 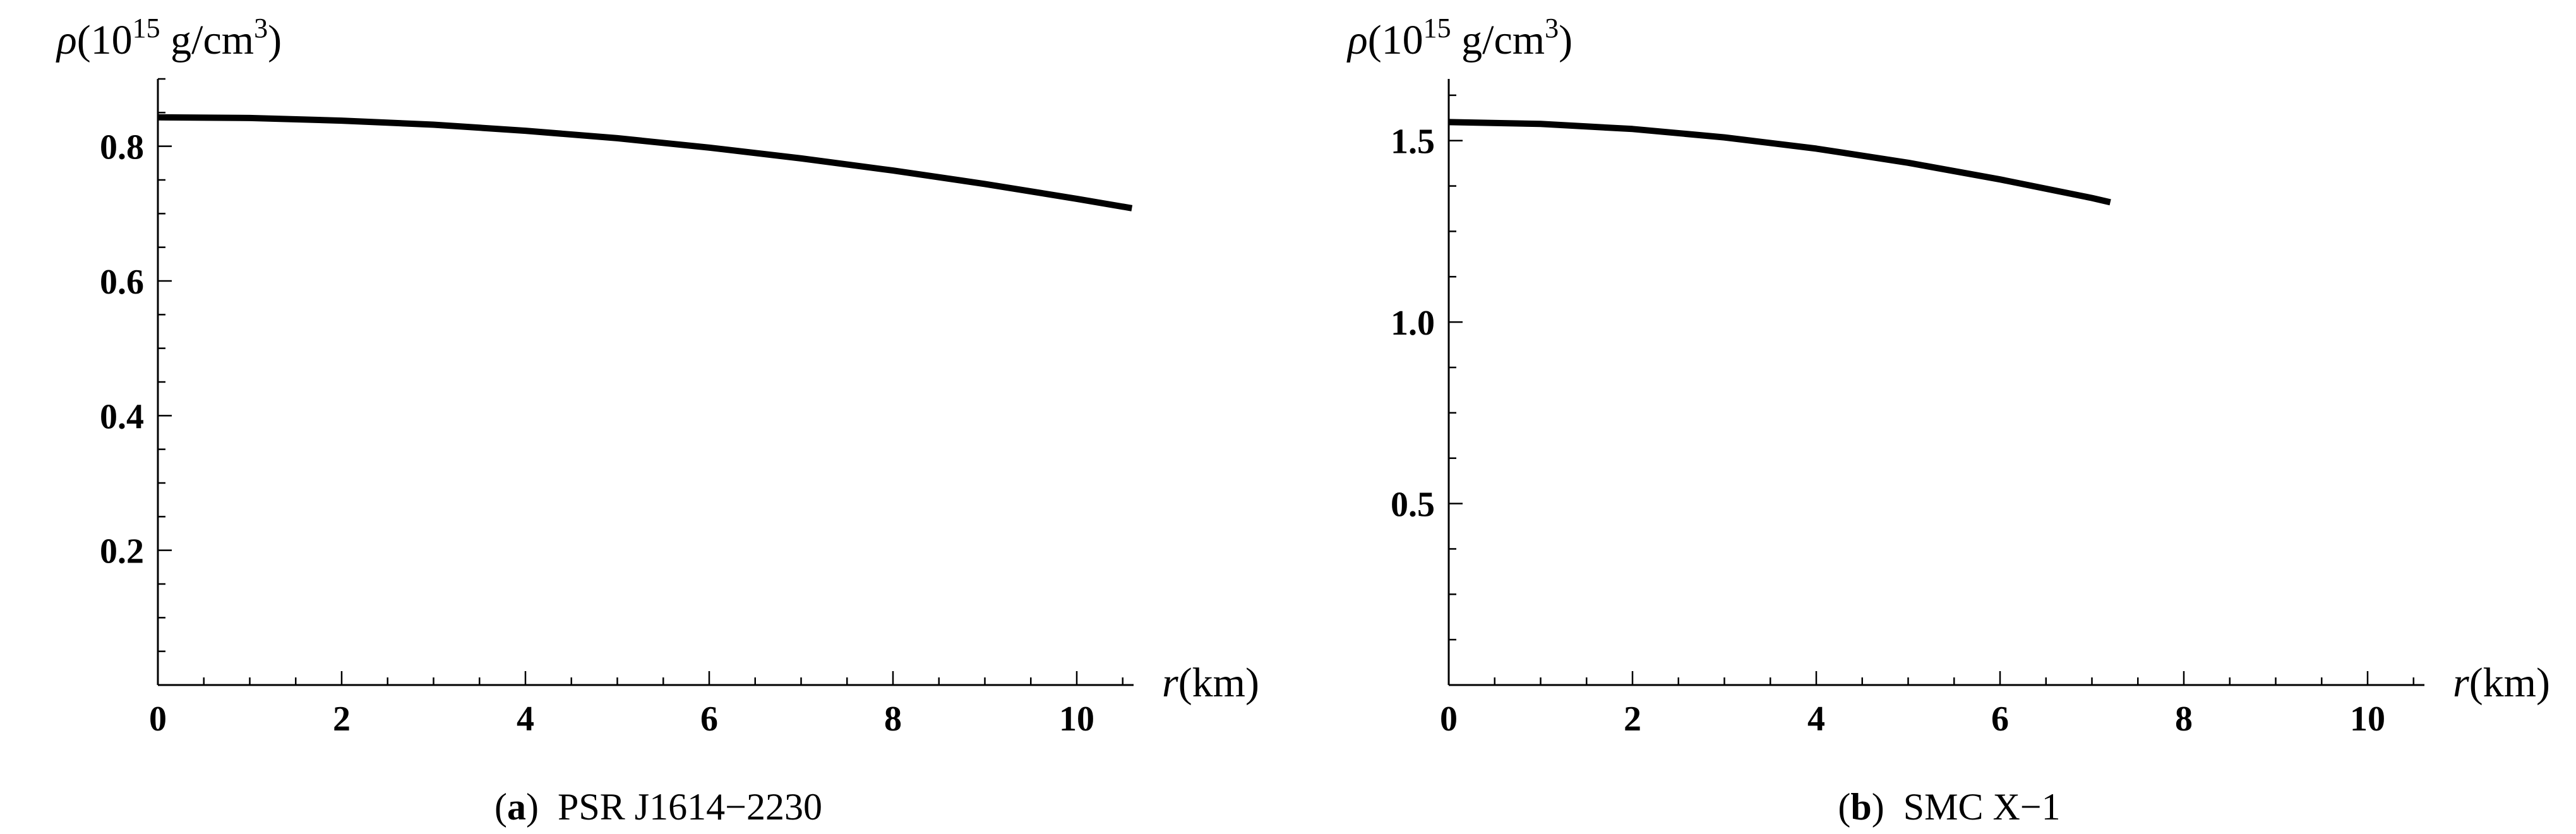 What do you see at coordinates (1413, 323) in the screenshot?
I see `y-tick-label: 1.0` at bounding box center [1413, 323].